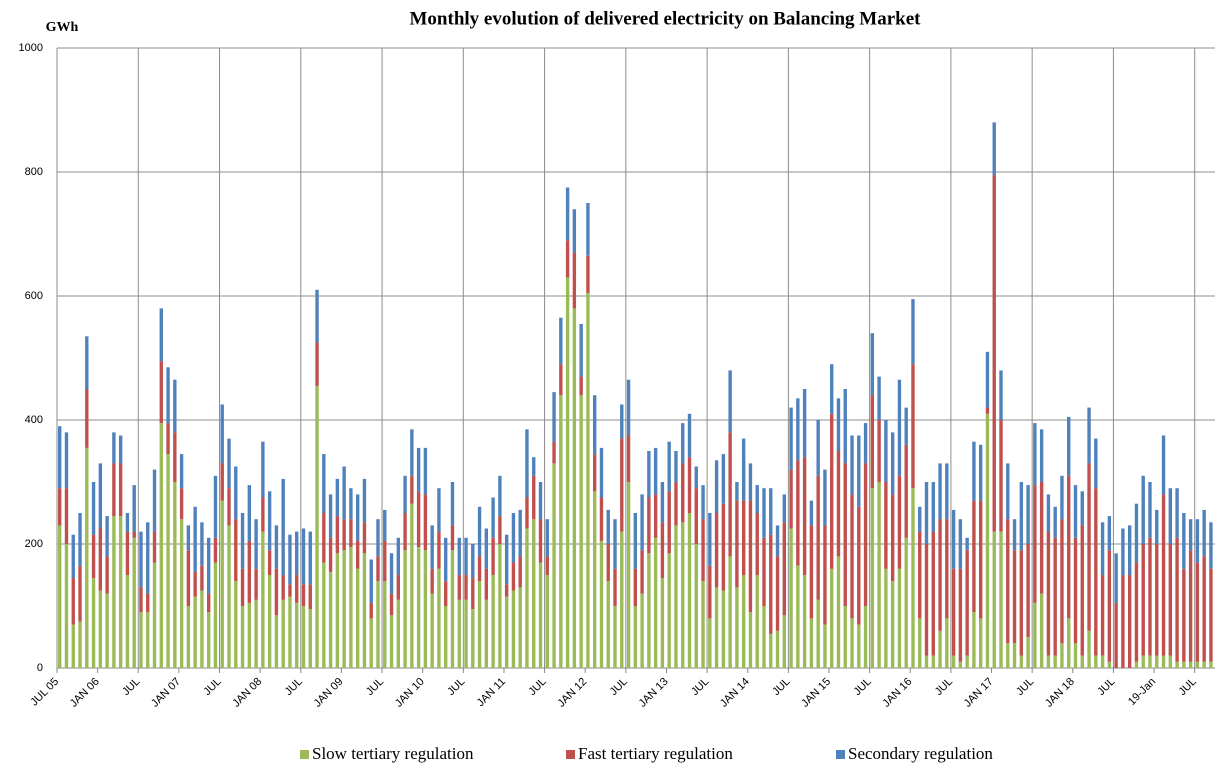 The height and width of the screenshot is (767, 1217). What do you see at coordinates (85, 693) in the screenshot?
I see `x-tick-label: JAN 06` at bounding box center [85, 693].